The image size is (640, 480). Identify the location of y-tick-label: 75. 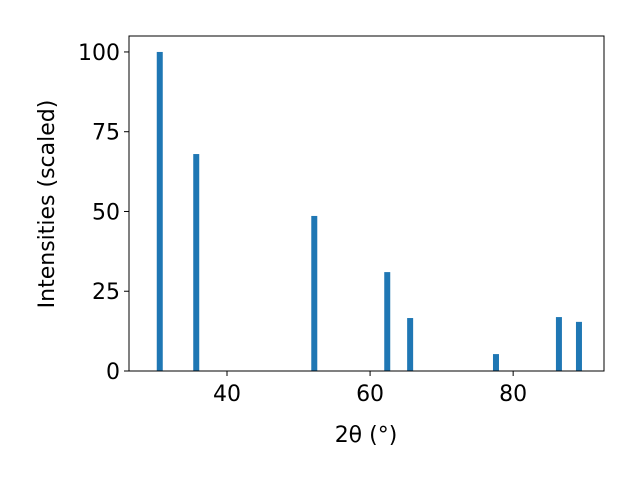
(106, 133).